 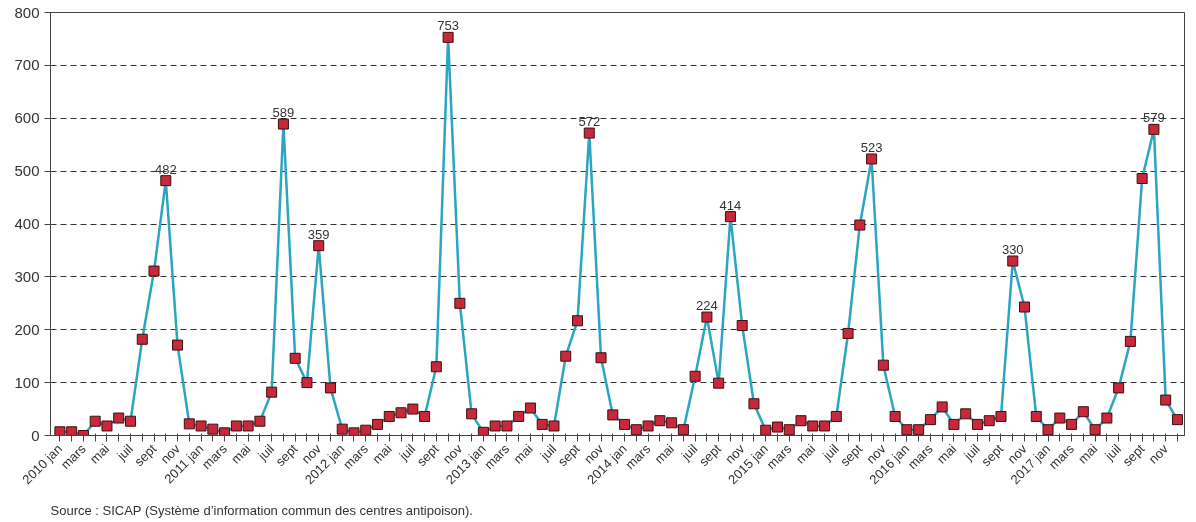 I want to click on data-label: 414, so click(x=730, y=205).